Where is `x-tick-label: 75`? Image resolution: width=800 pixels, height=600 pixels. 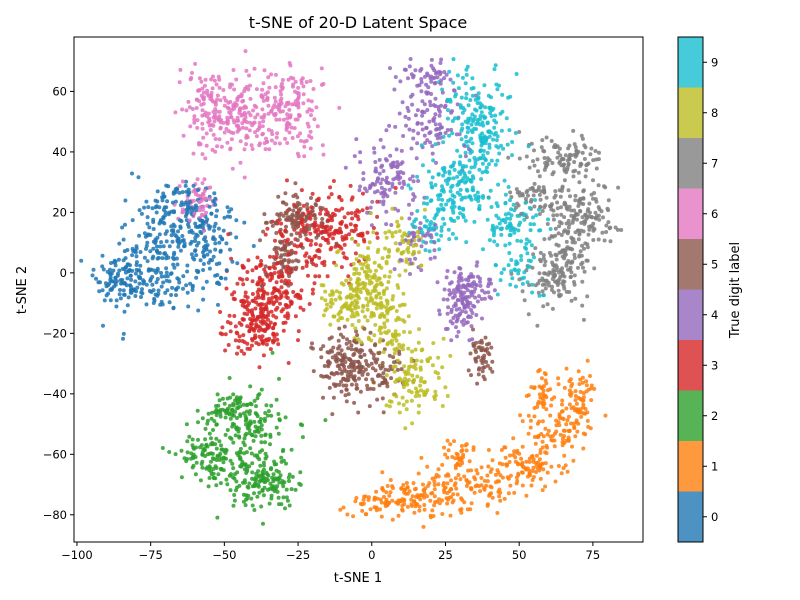
x-tick-label: 75 is located at coordinates (593, 555).